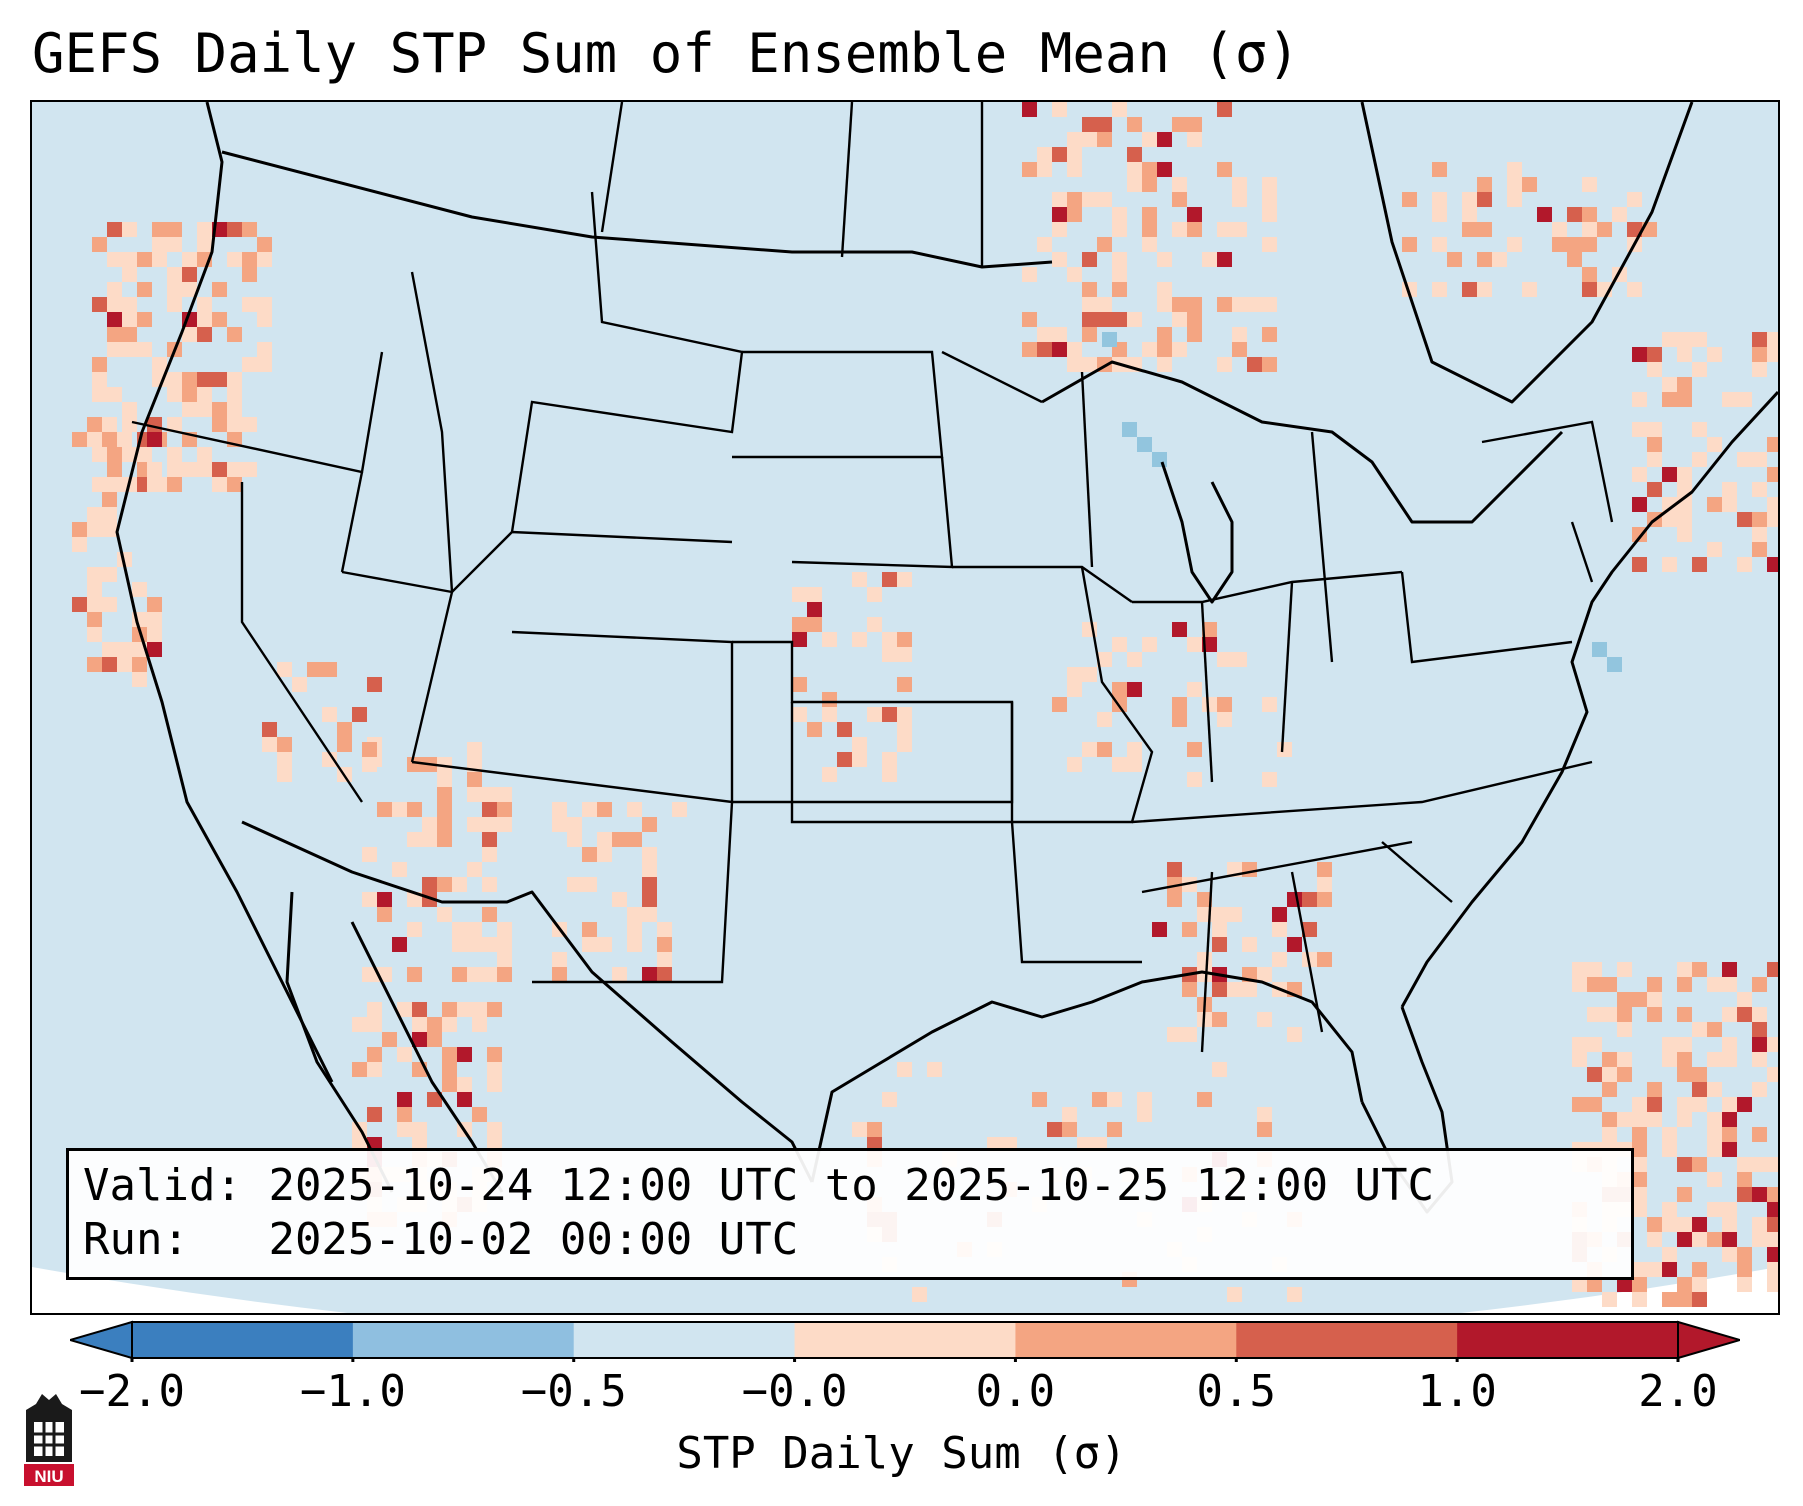 The height and width of the screenshot is (1506, 1803). What do you see at coordinates (905, 1340) in the screenshot?
I see `colorbar-outline` at bounding box center [905, 1340].